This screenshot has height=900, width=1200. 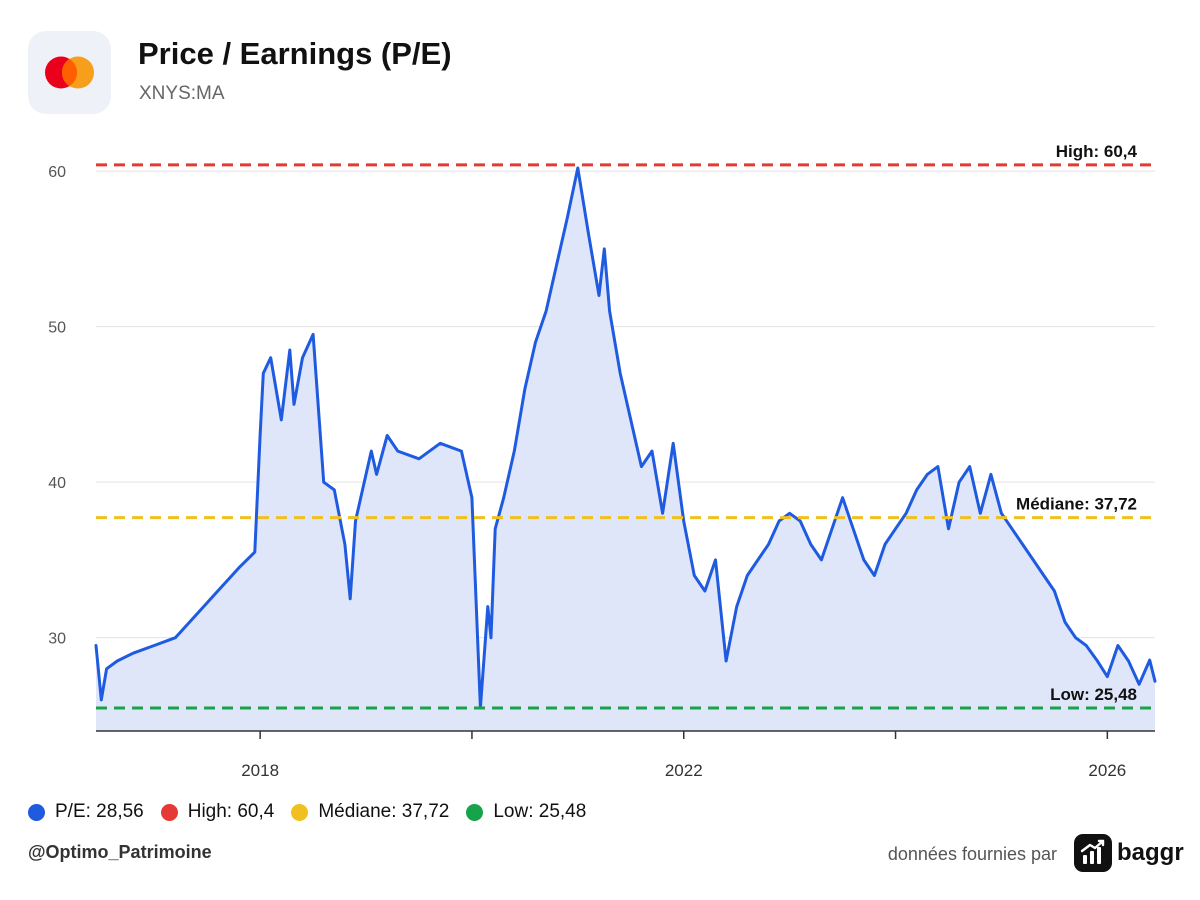 What do you see at coordinates (57, 328) in the screenshot?
I see `y-tick-label: 50` at bounding box center [57, 328].